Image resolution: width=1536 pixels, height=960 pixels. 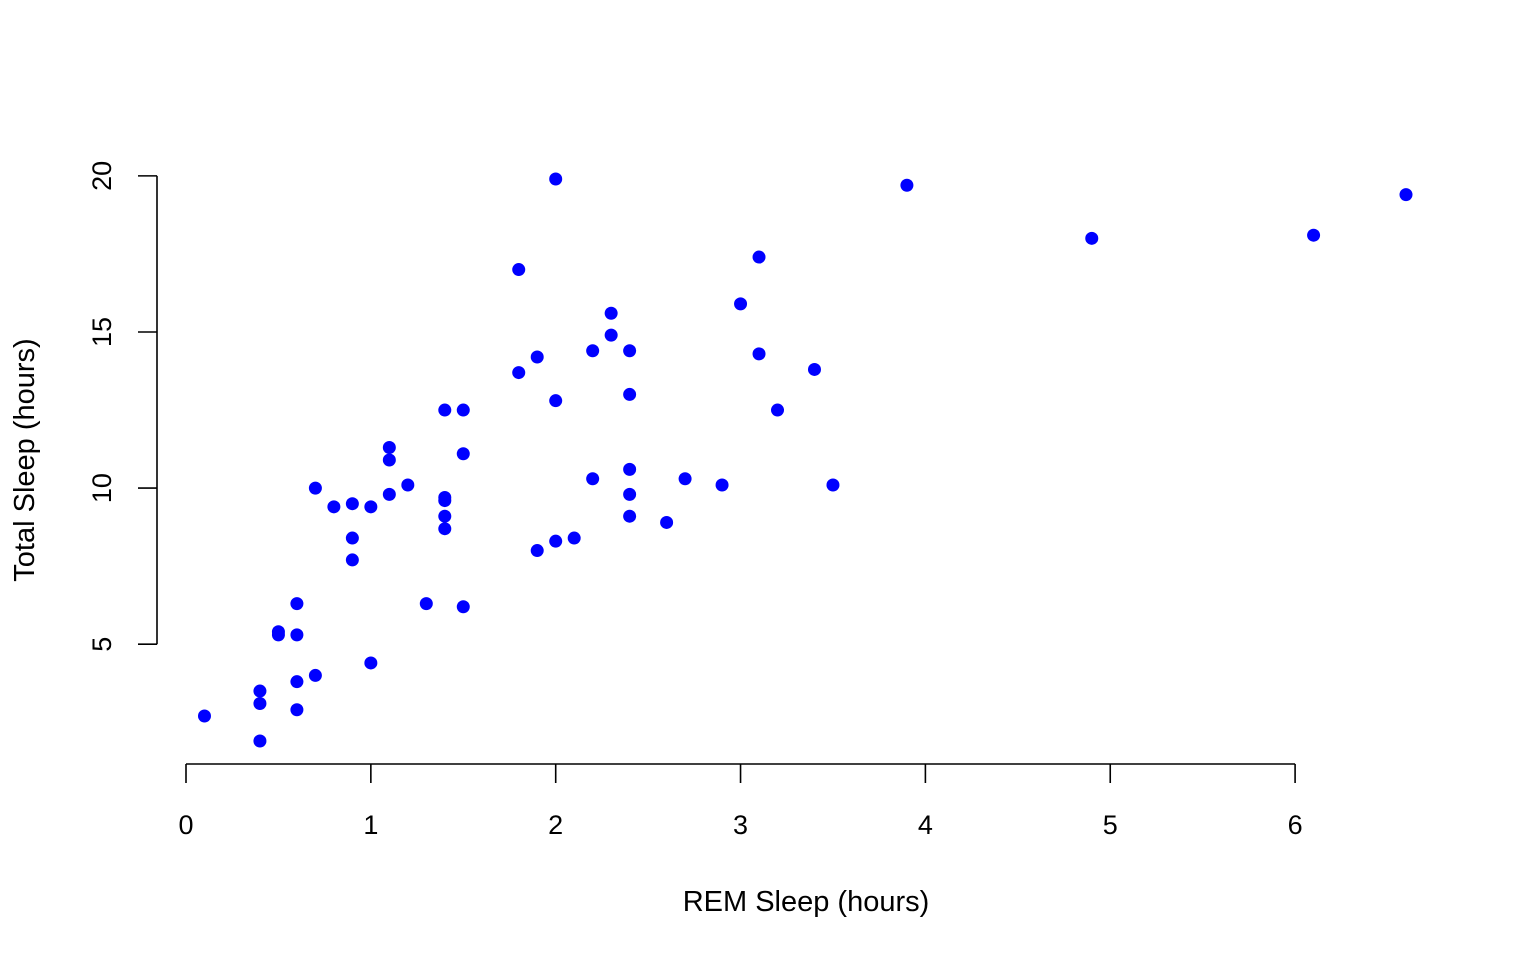 I want to click on y-tick-label: 20, so click(x=102, y=176).